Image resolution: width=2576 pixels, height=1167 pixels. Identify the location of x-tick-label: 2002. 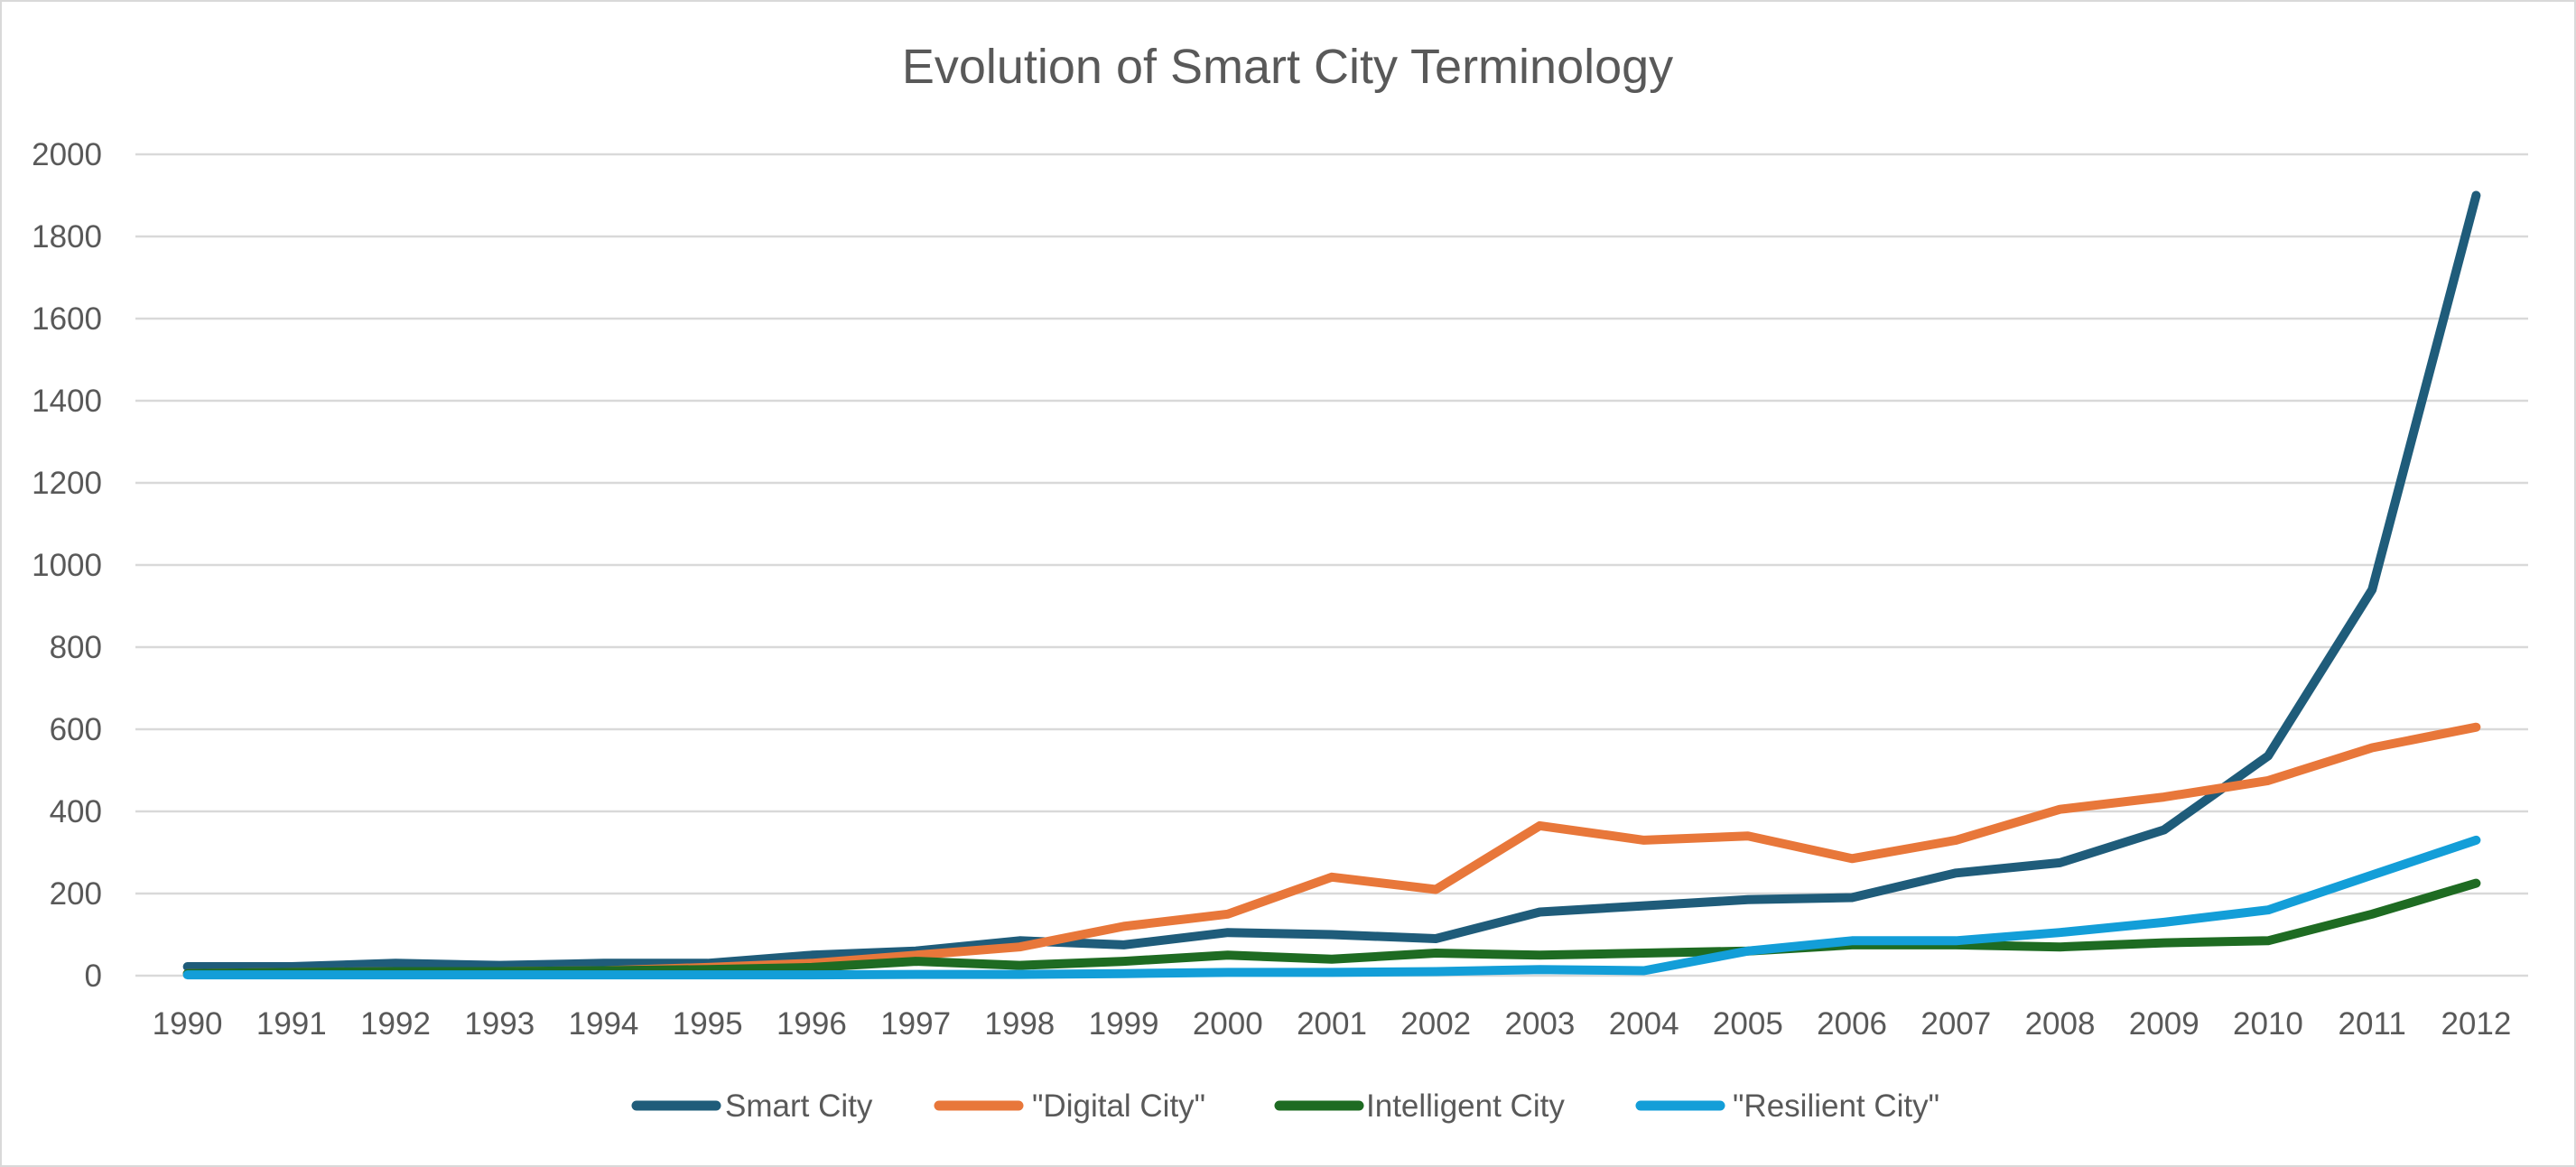
(1435, 1024).